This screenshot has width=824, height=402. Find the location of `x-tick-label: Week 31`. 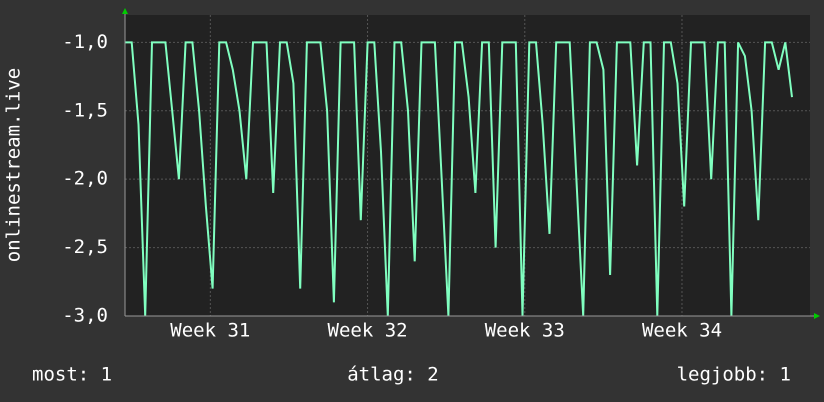

x-tick-label: Week 31 is located at coordinates (210, 331).